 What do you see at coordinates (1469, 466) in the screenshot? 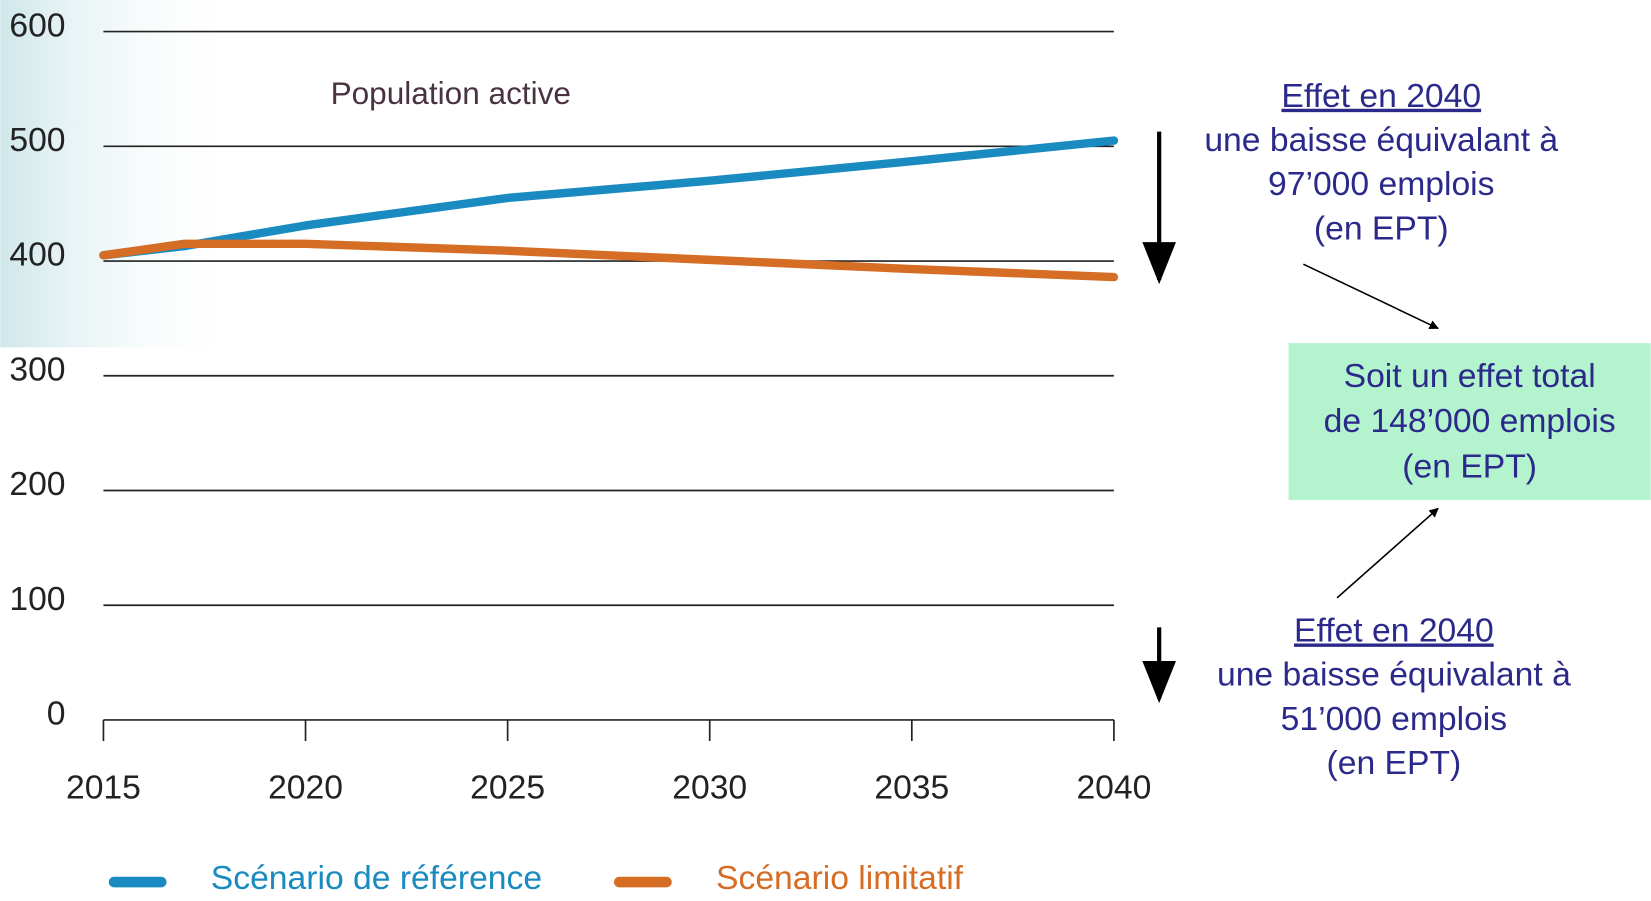
I see `total-box-line: (en EPT)` at bounding box center [1469, 466].